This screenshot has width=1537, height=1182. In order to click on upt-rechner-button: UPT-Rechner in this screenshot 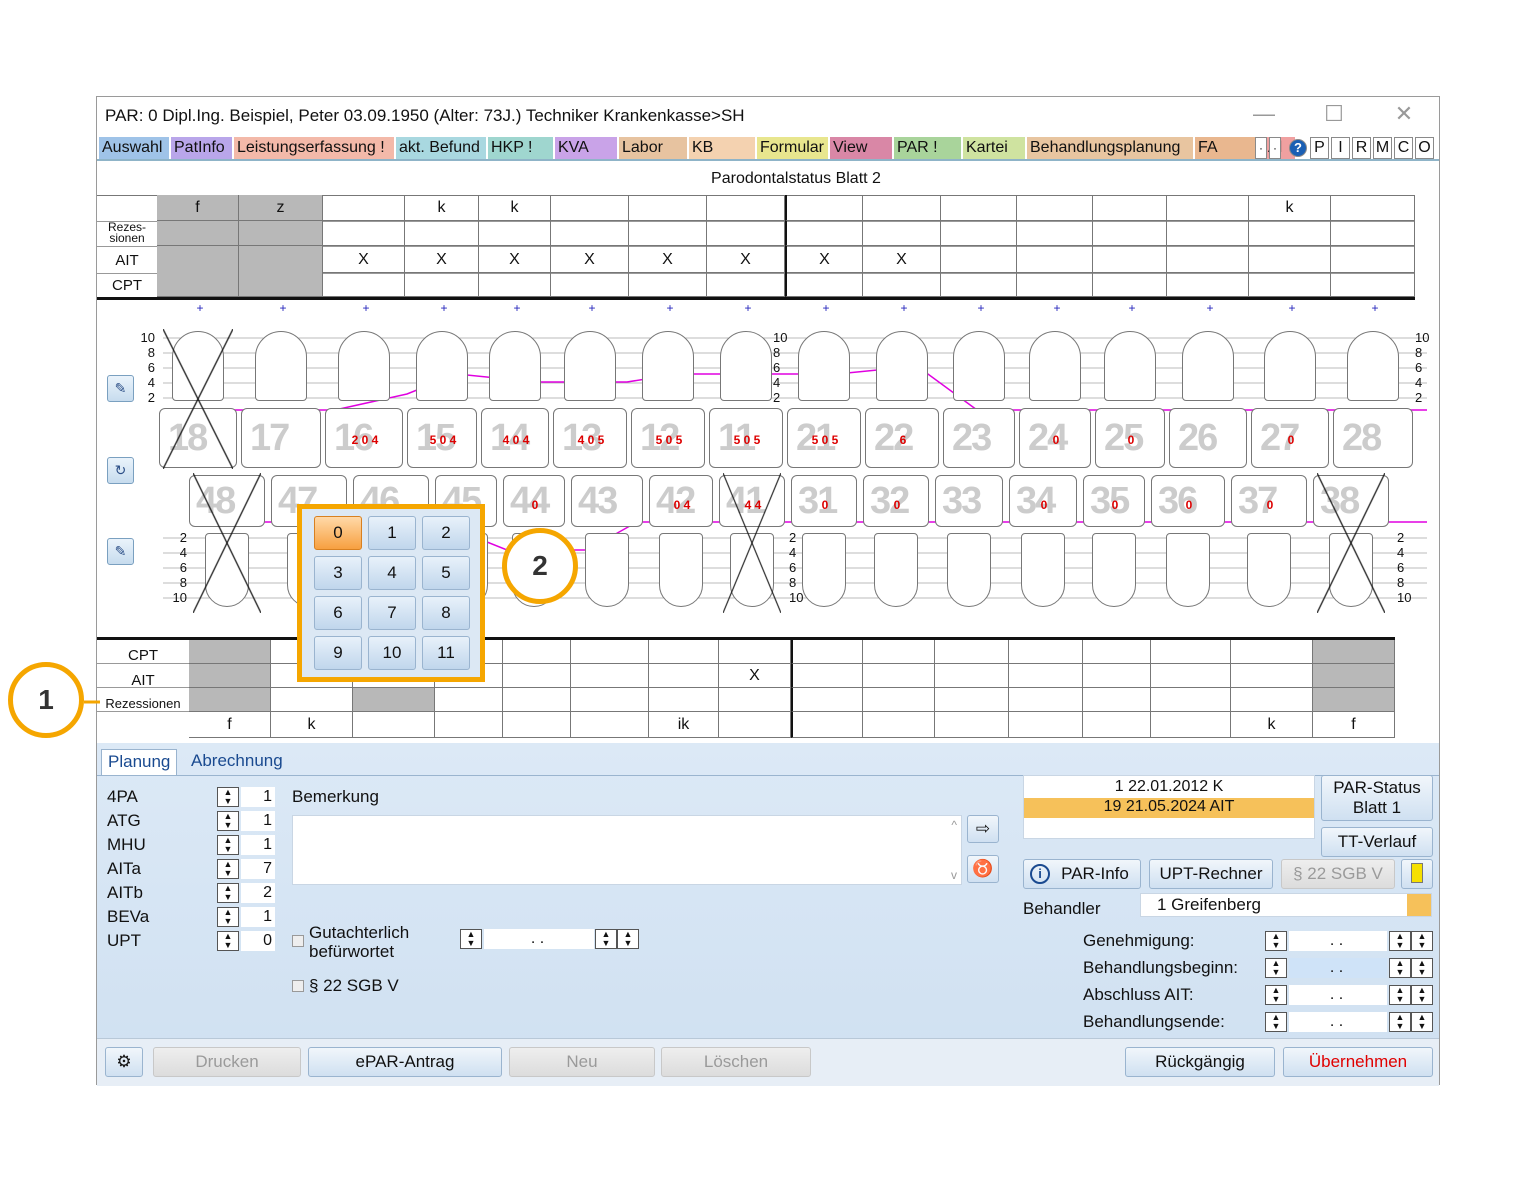, I will do `click(1211, 874)`.